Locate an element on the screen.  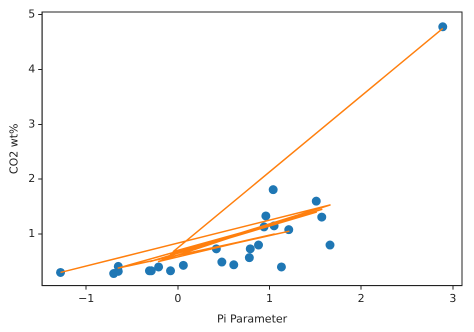
x-axis-title: Pi Parameter is located at coordinates (252, 319).